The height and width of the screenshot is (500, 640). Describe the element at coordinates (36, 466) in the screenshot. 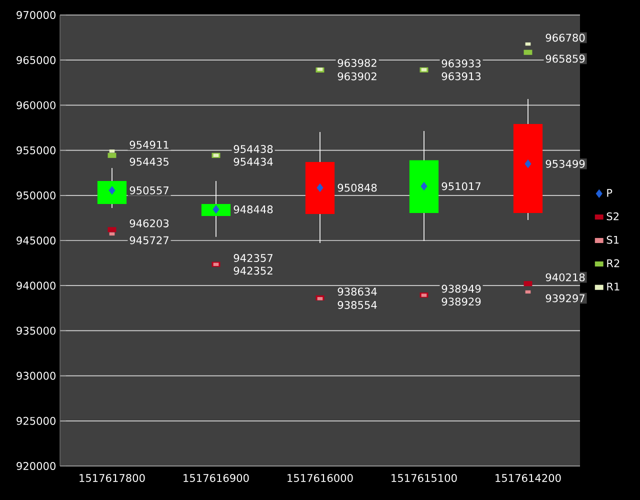

I see `y-tick-label: 920000` at that location.